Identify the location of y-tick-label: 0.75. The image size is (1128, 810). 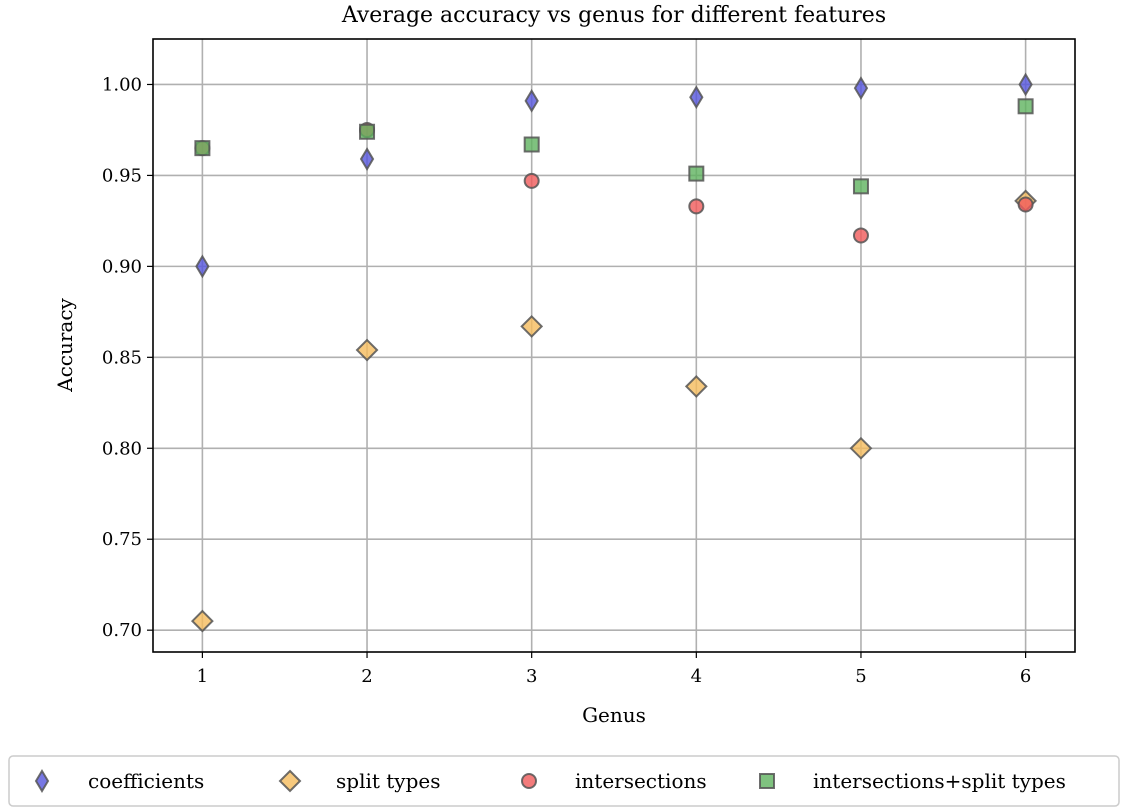
(122, 539).